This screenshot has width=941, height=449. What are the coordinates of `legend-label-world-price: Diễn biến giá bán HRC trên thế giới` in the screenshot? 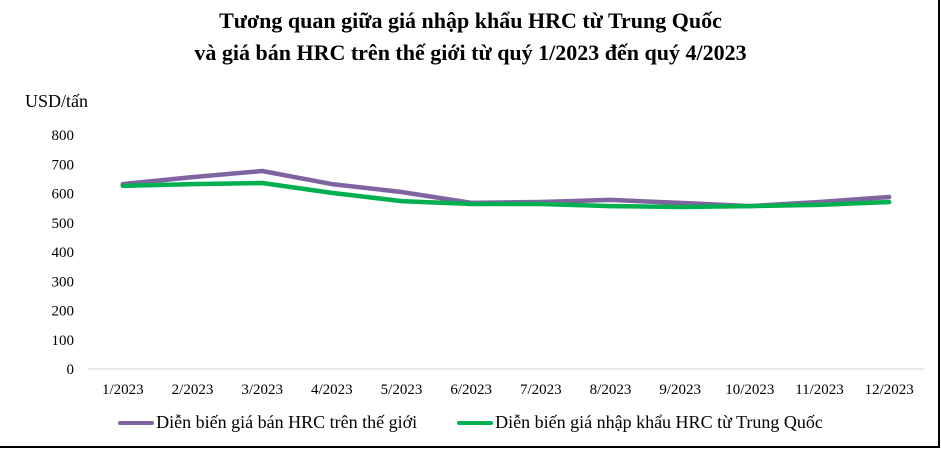 It's located at (287, 422).